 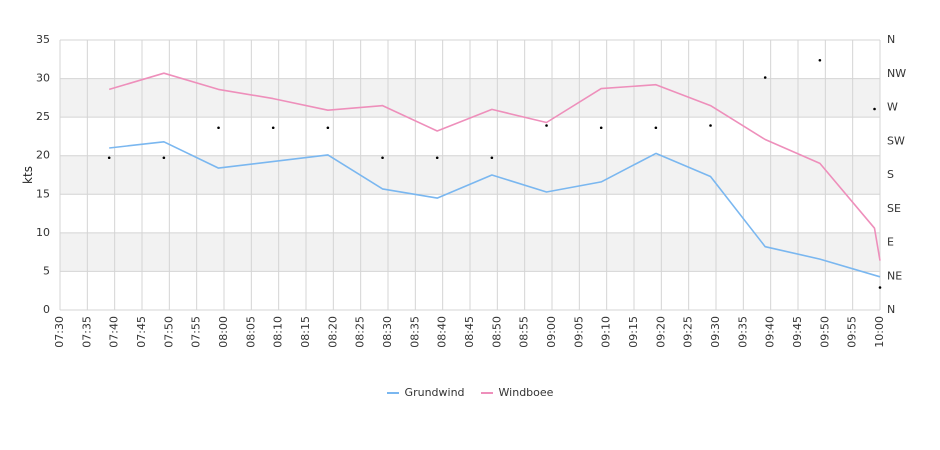 I want to click on legend-swatch-windboee, so click(x=486, y=392).